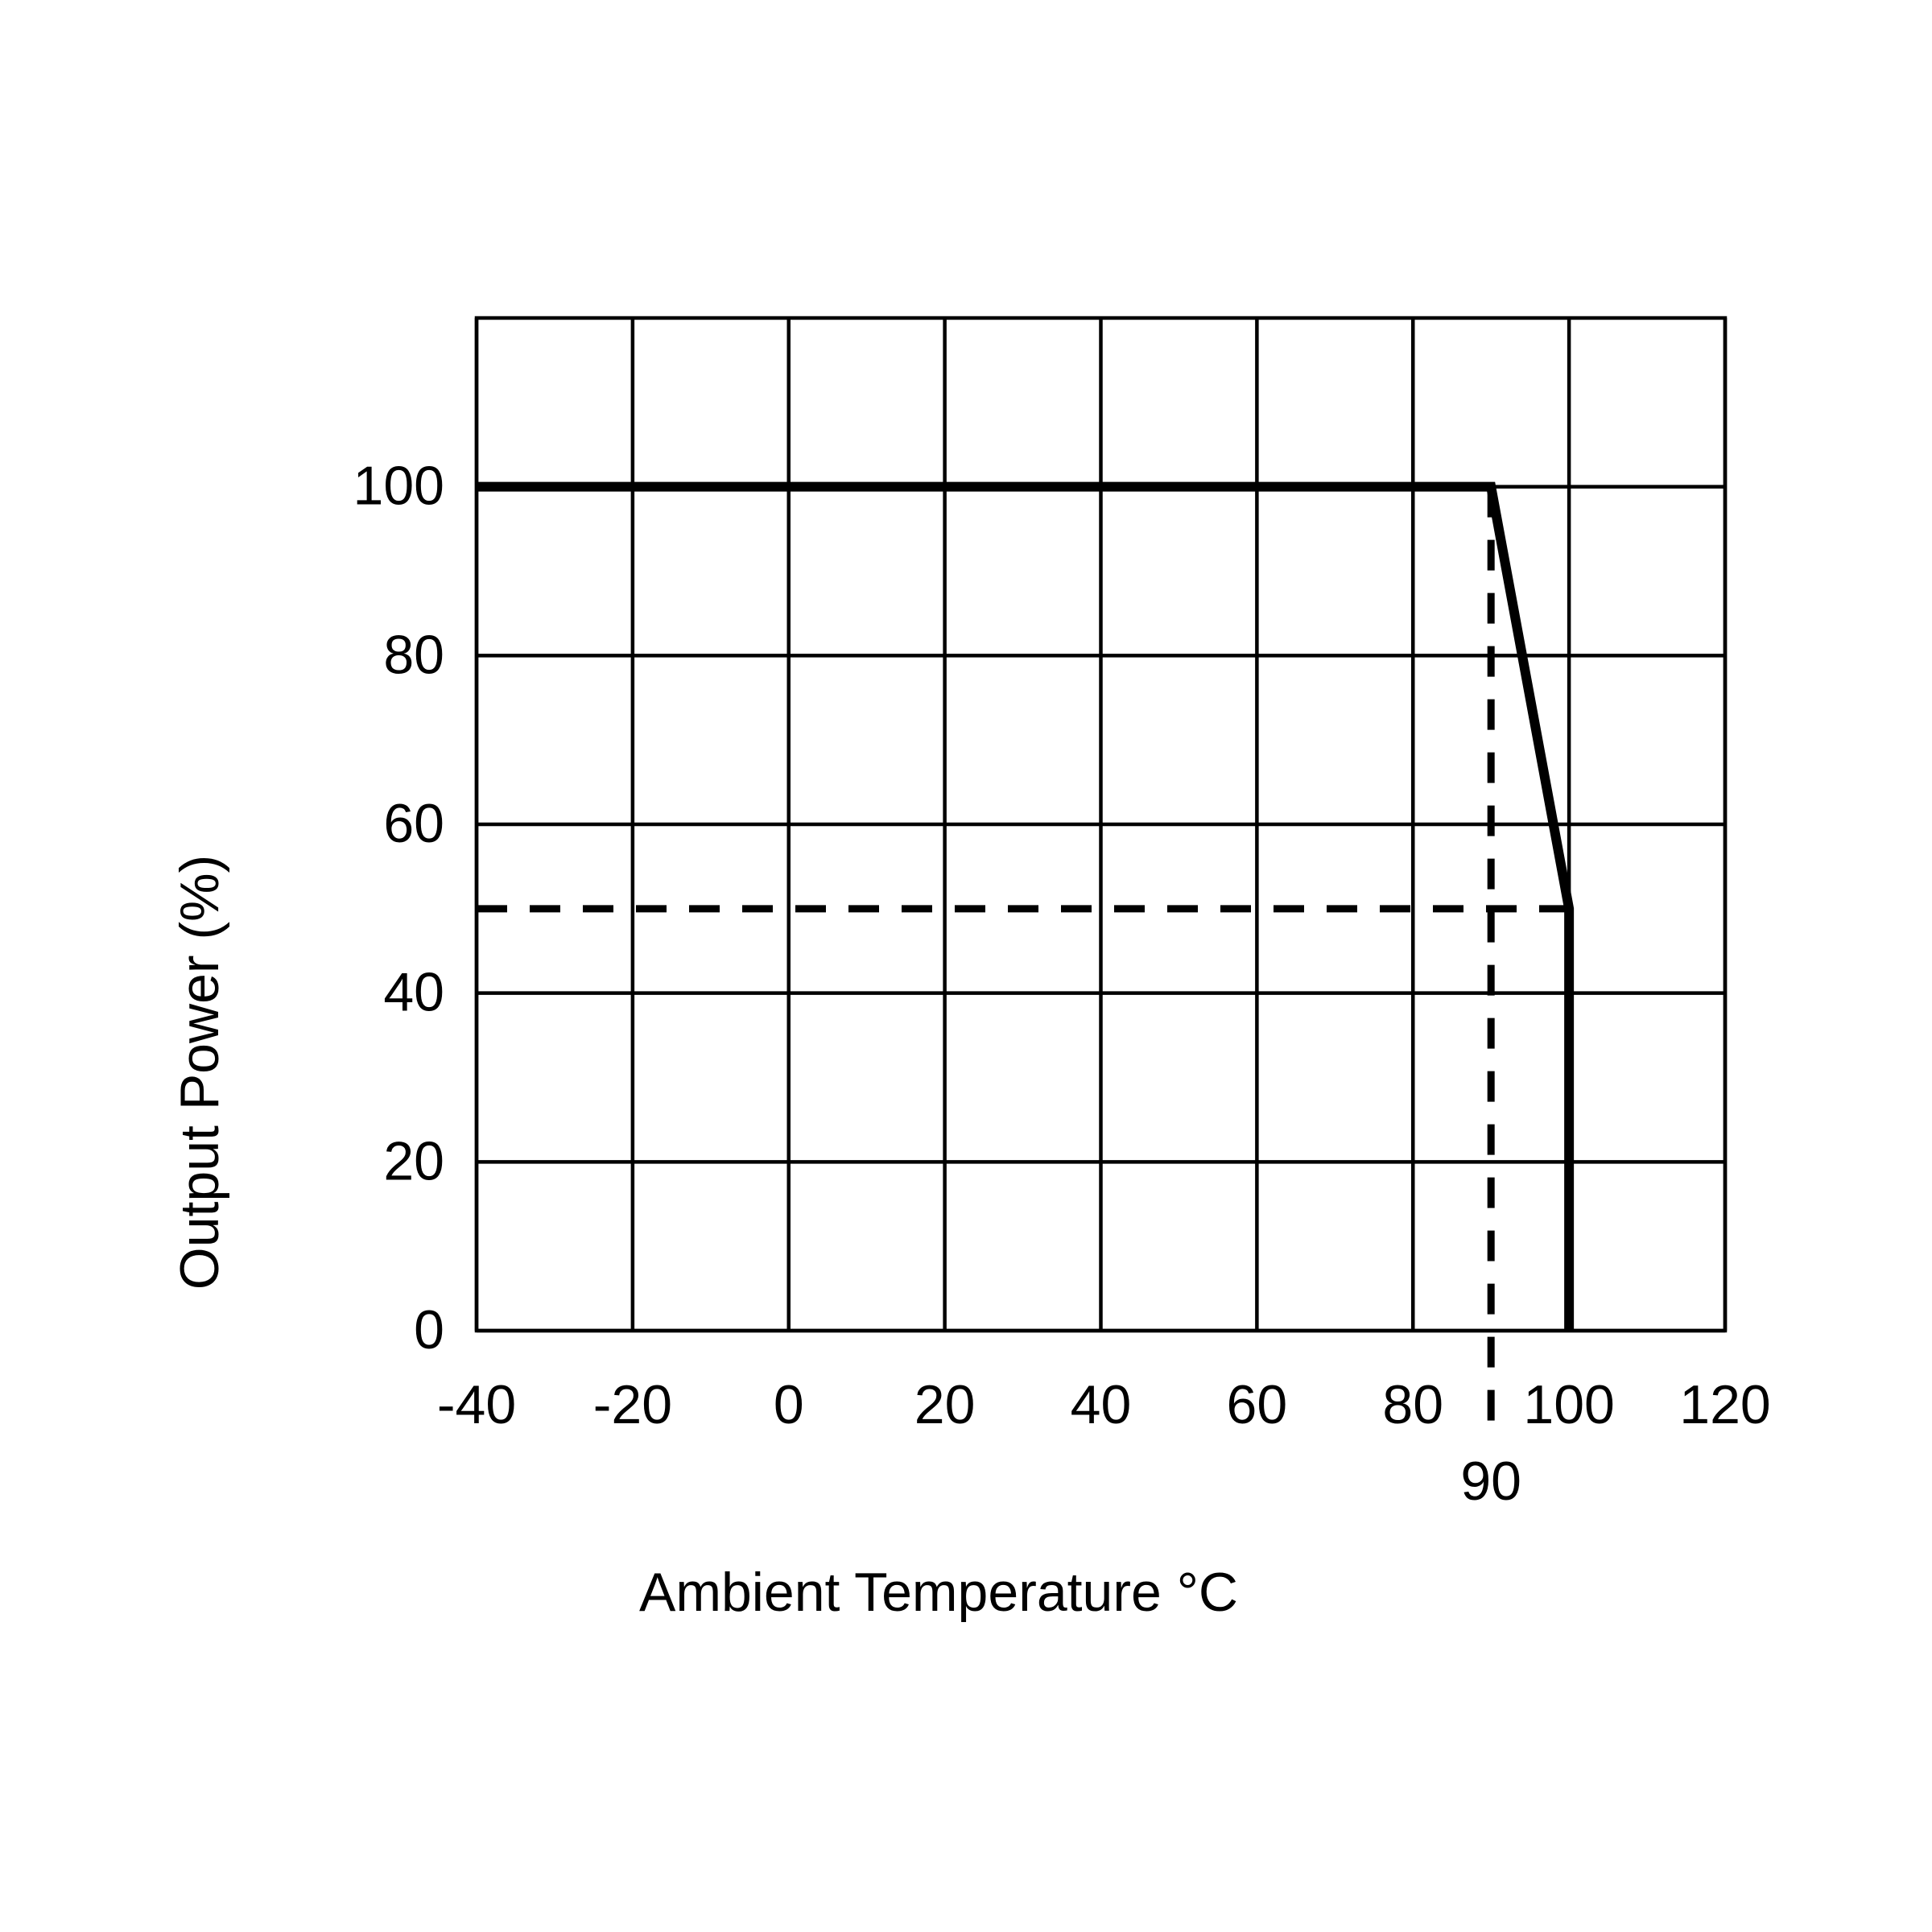  What do you see at coordinates (1490, 1481) in the screenshot?
I see `reference-label: 90` at bounding box center [1490, 1481].